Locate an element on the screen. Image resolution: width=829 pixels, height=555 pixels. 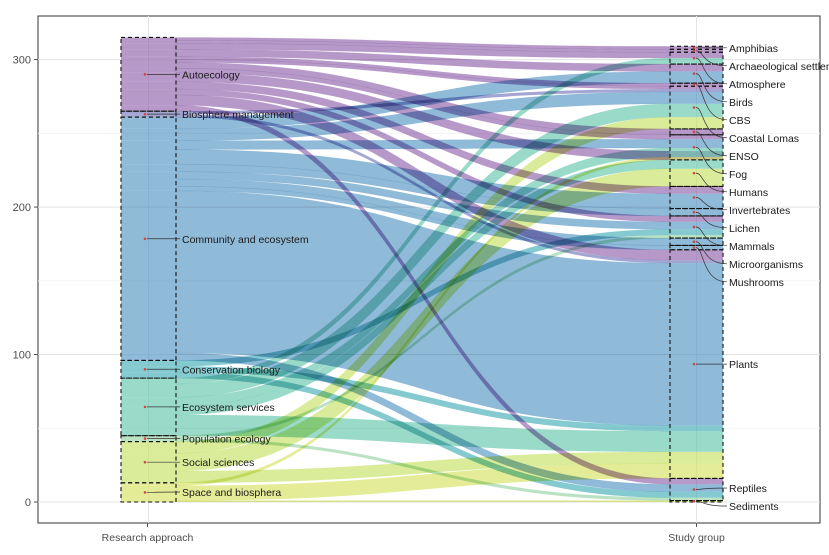
stratum-lichen is located at coordinates (696, 212).